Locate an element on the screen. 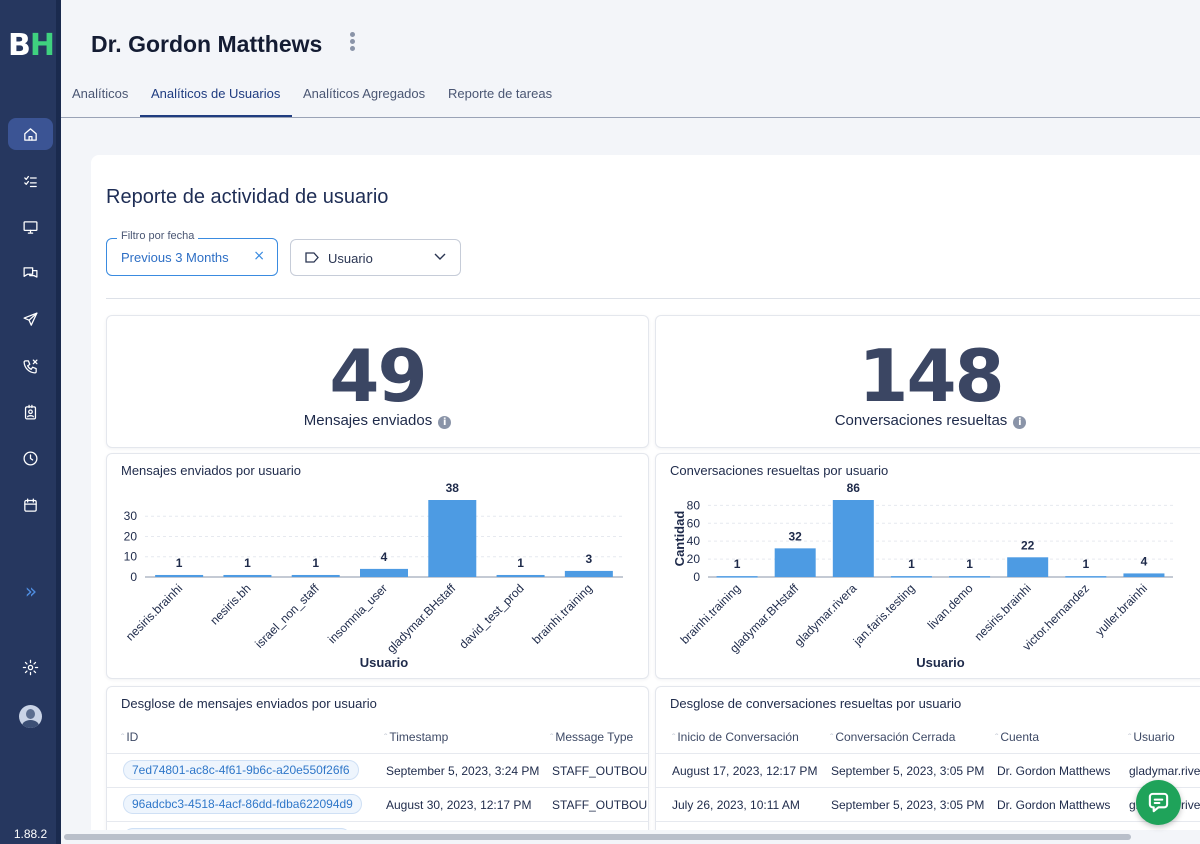 Image resolution: width=1200 pixels, height=844 pixels. more-options-icon is located at coordinates (352, 42).